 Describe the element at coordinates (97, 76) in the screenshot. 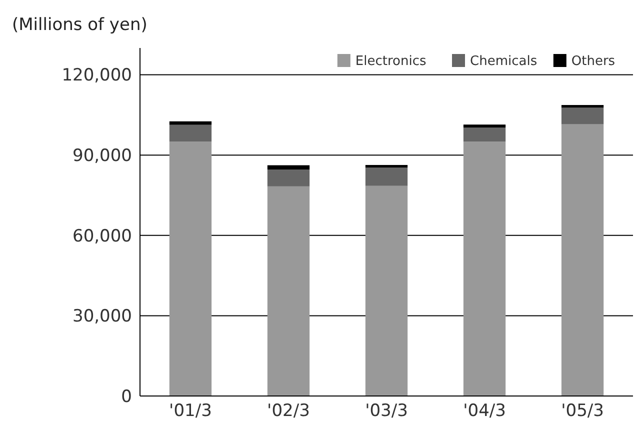

I see `y-tick-label: 120,000` at that location.